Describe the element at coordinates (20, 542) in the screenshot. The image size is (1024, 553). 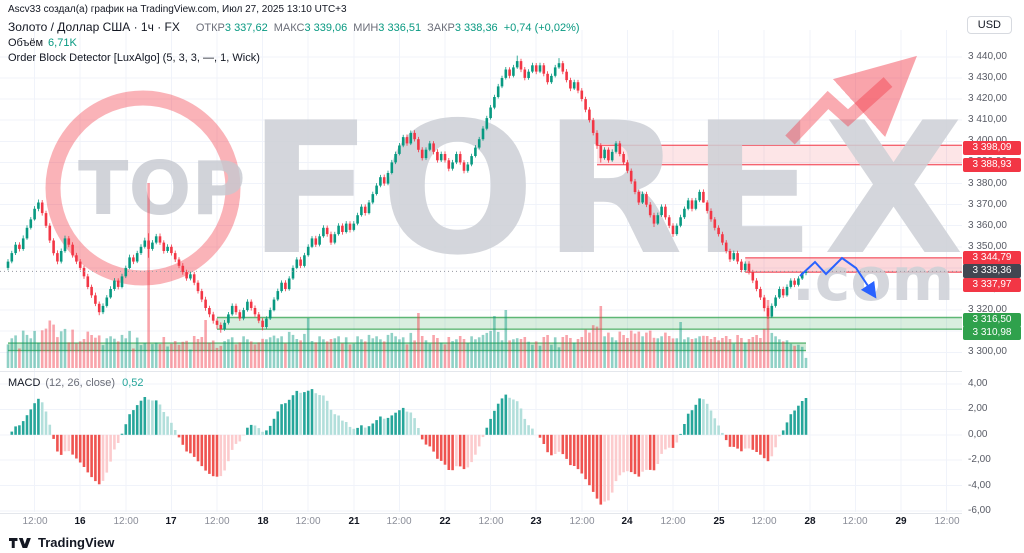
I see `tradingview-logo-icon` at that location.